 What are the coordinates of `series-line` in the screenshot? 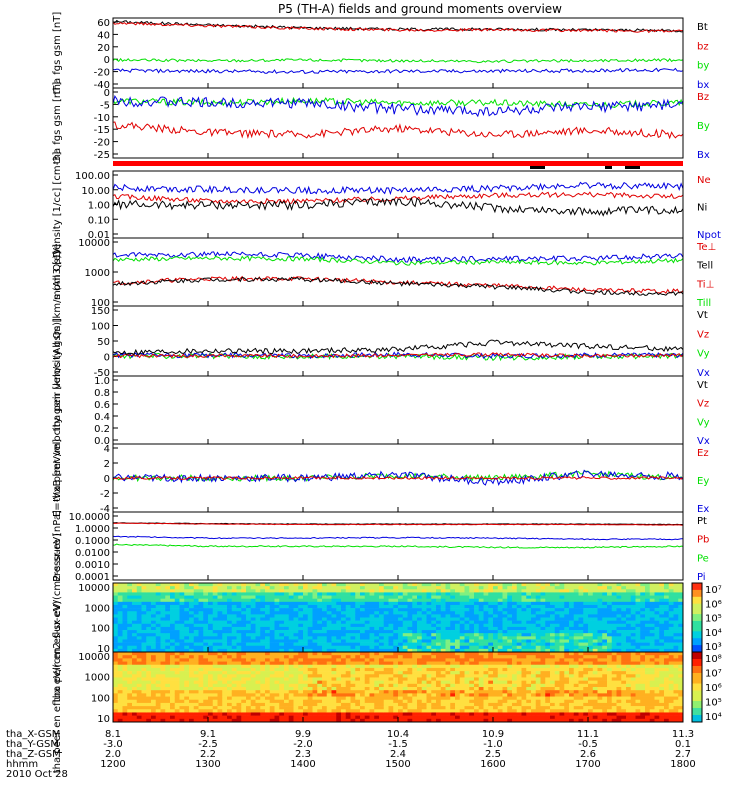 It's located at (398, 477).